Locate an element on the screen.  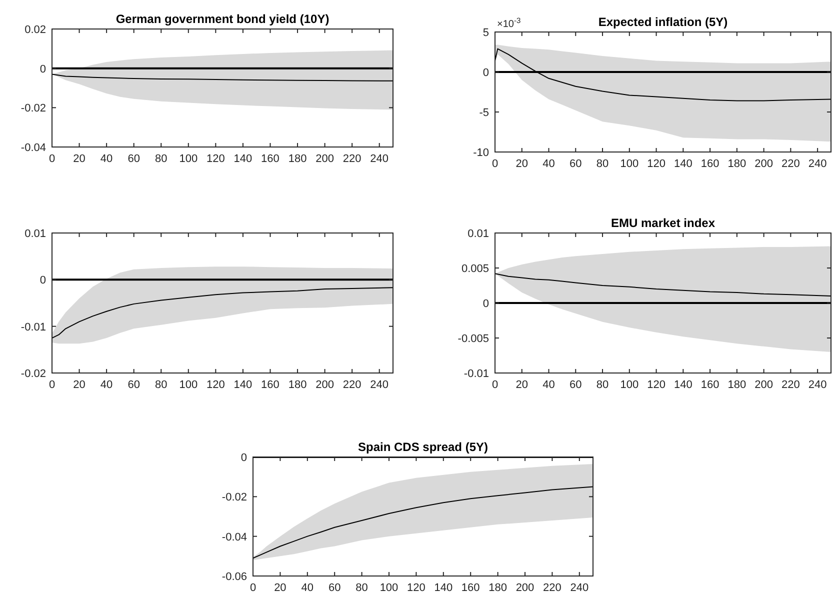
y-tick-label: 5 is located at coordinates (485, 33).